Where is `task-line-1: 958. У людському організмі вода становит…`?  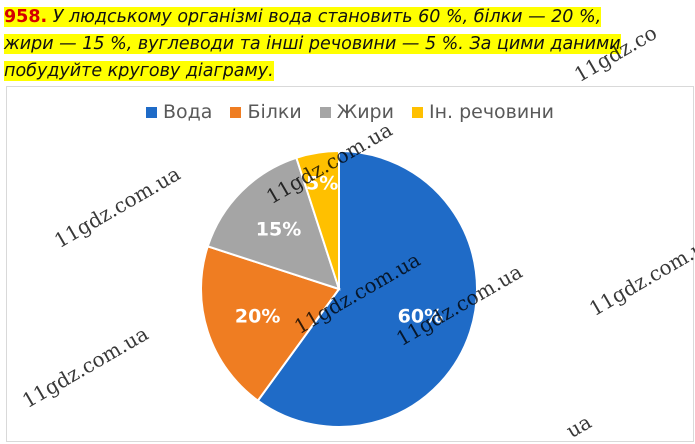 task-line-1: 958. У людському організмі вода становит… is located at coordinates (303, 17).